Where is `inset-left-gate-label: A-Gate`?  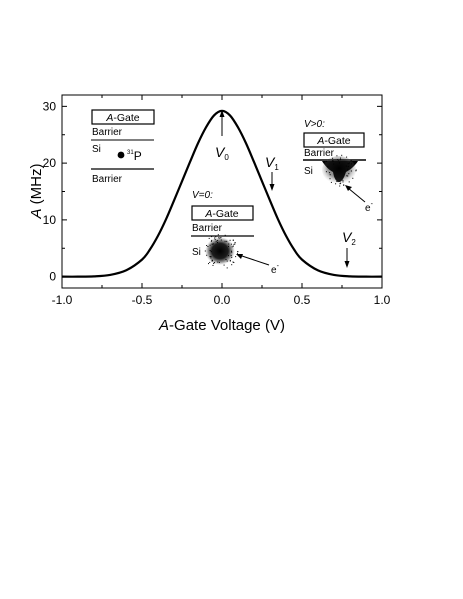
inset-left-gate-label: A-Gate is located at coordinates (122, 118).